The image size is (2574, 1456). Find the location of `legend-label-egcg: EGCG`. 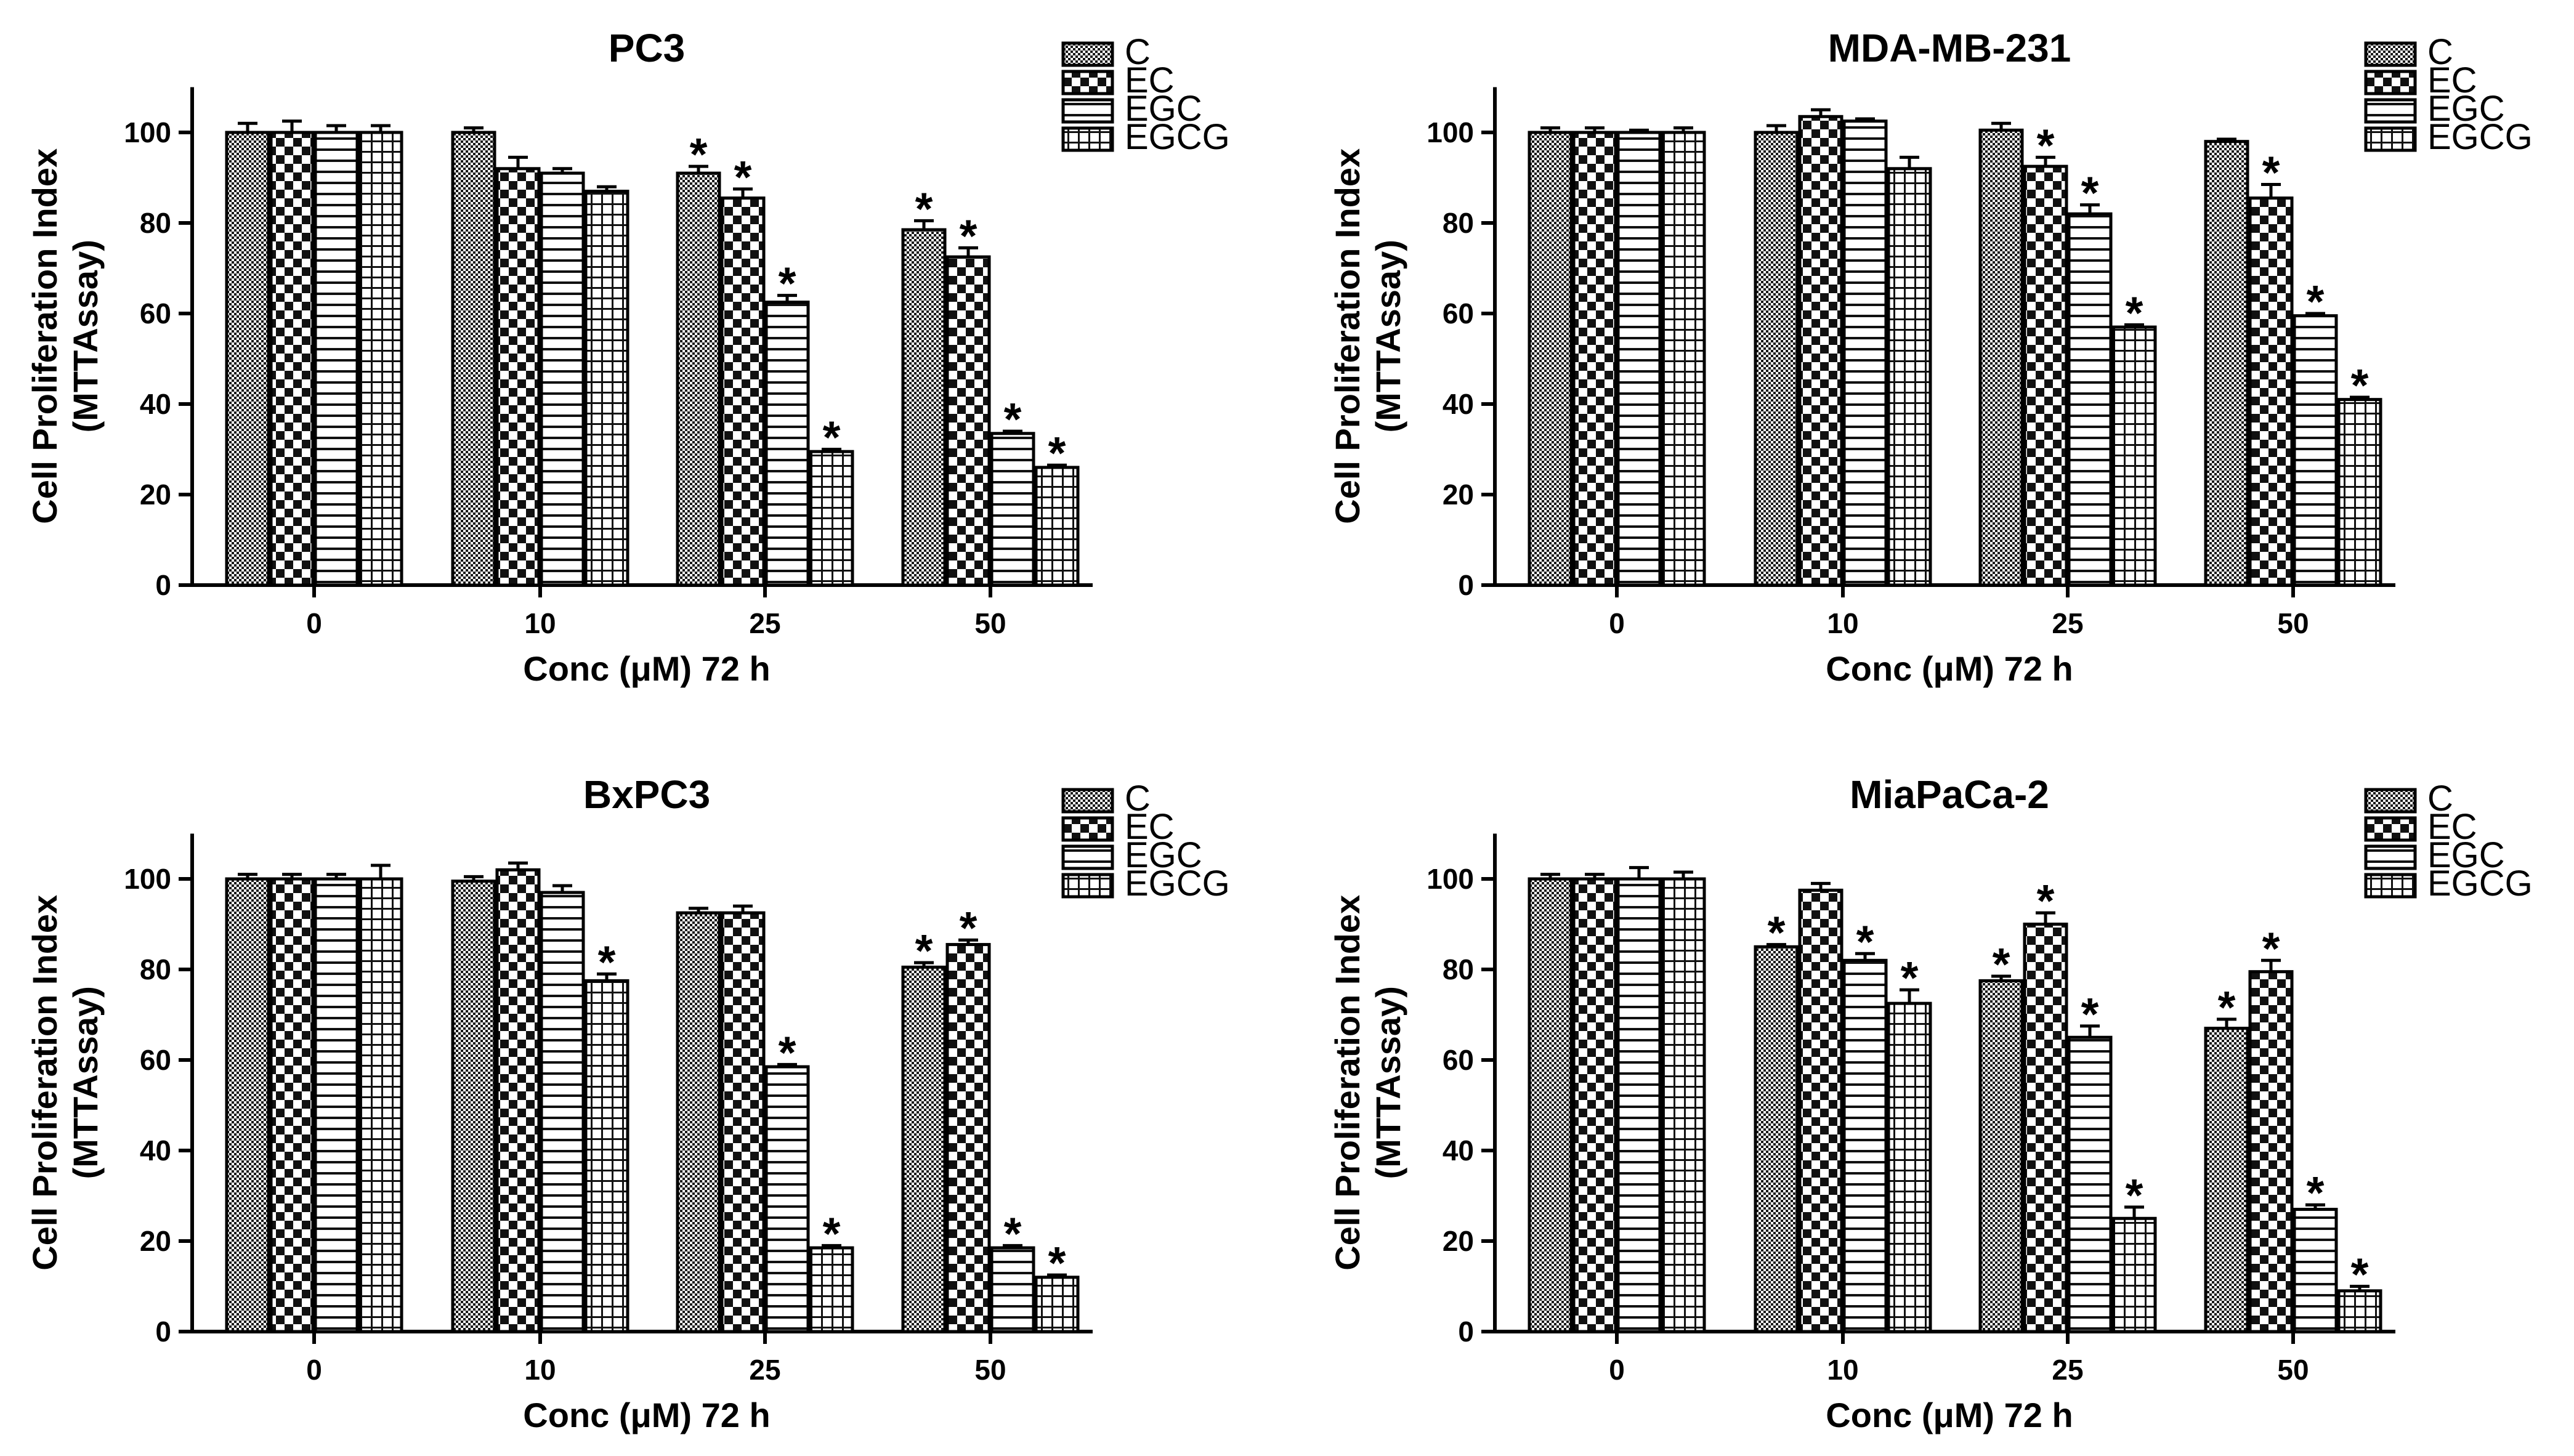

legend-label-egcg: EGCG is located at coordinates (2480, 883).